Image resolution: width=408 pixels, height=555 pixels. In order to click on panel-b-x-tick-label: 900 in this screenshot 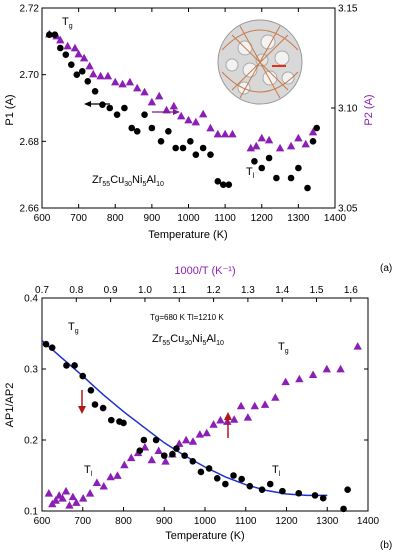, I will do `click(164, 521)`.